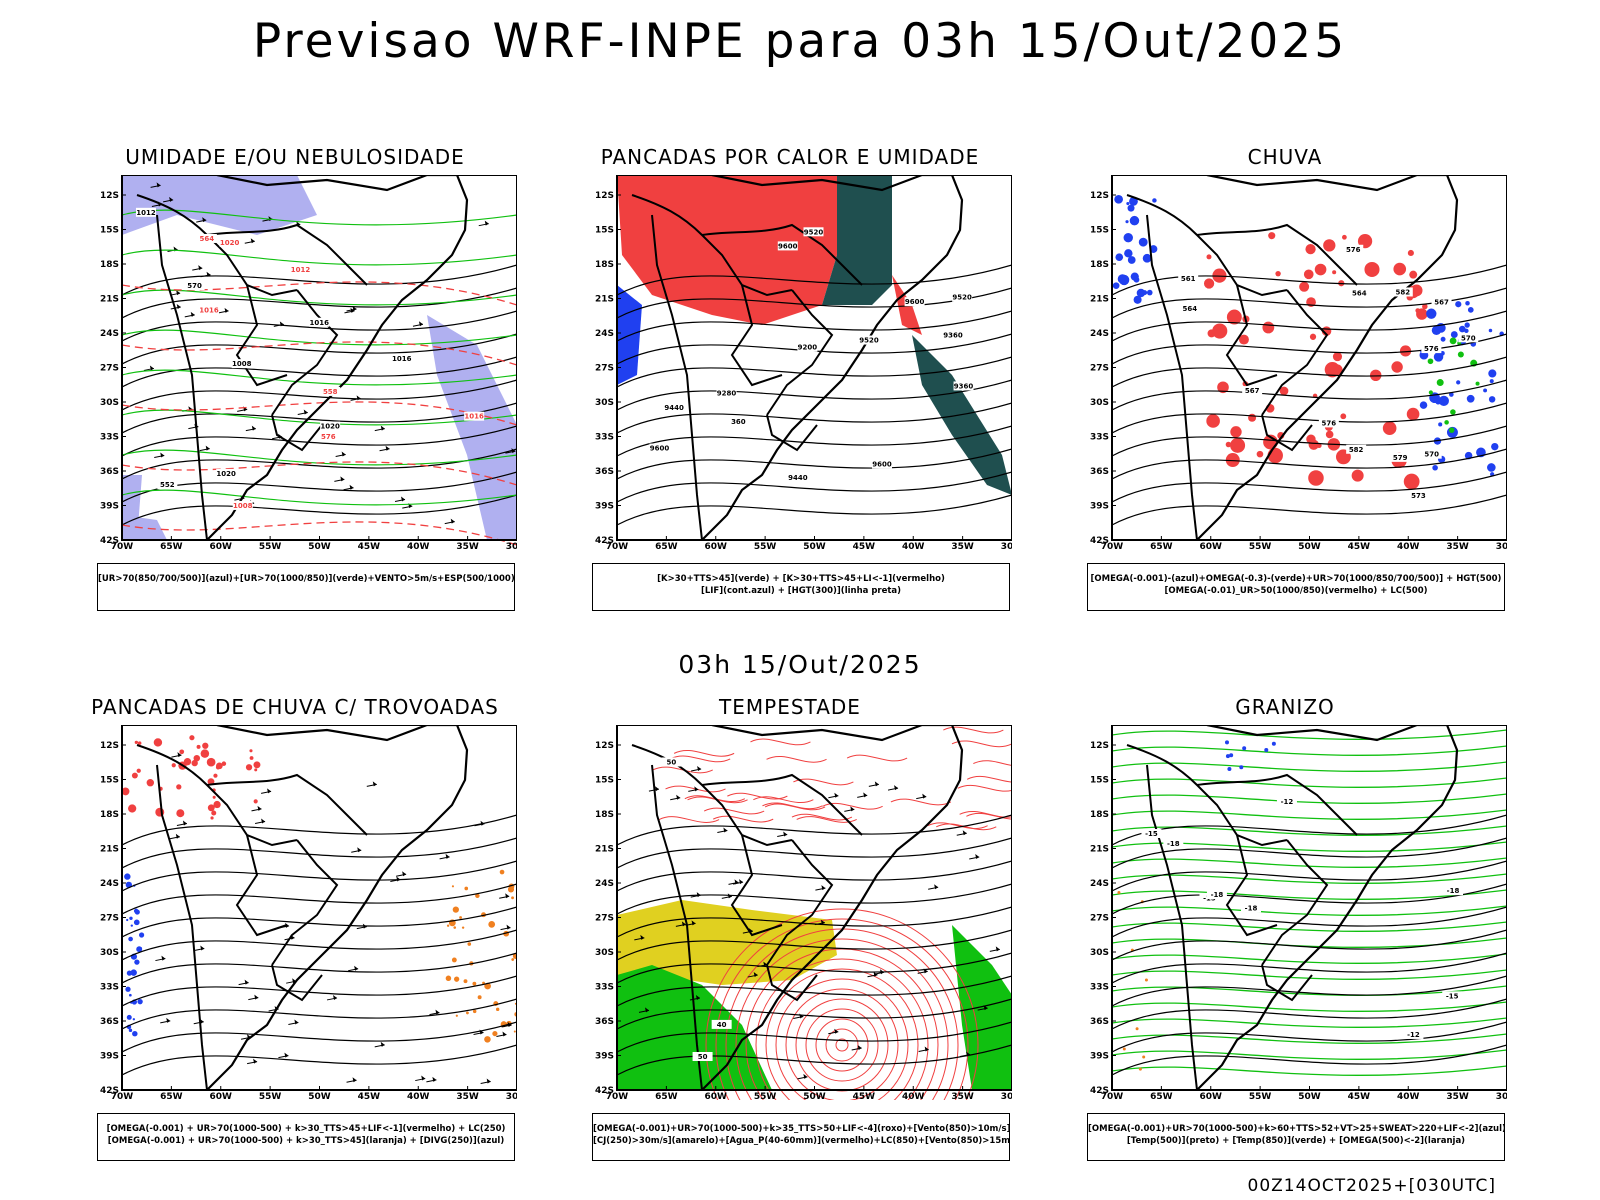 The image size is (1600, 1200). What do you see at coordinates (1099, 781) in the screenshot?
I see `lat-tick-label: 15S` at bounding box center [1099, 781].